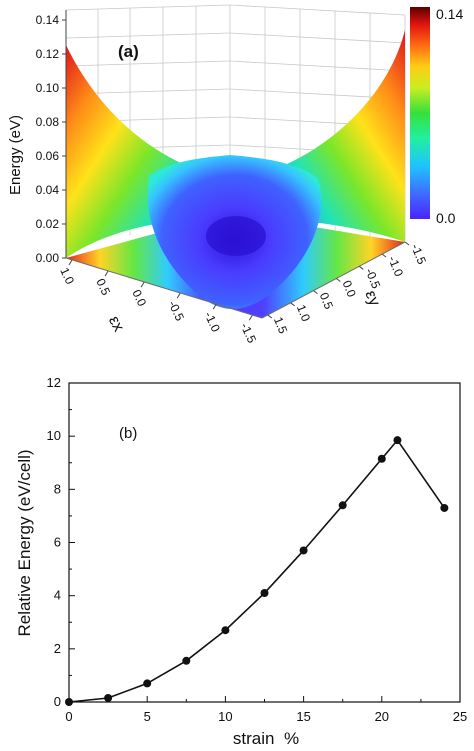 The height and width of the screenshot is (751, 474). Describe the element at coordinates (57, 488) in the screenshot. I see `panel-b-y-tick-label: 8` at that location.